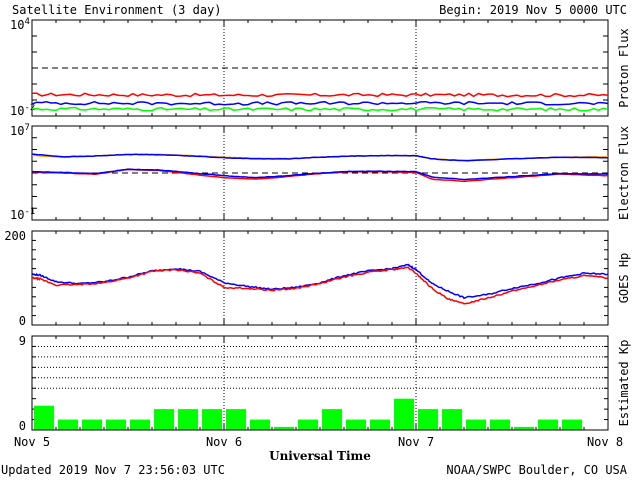  I want to click on y-tick-exponent: 4, so click(26, 22).